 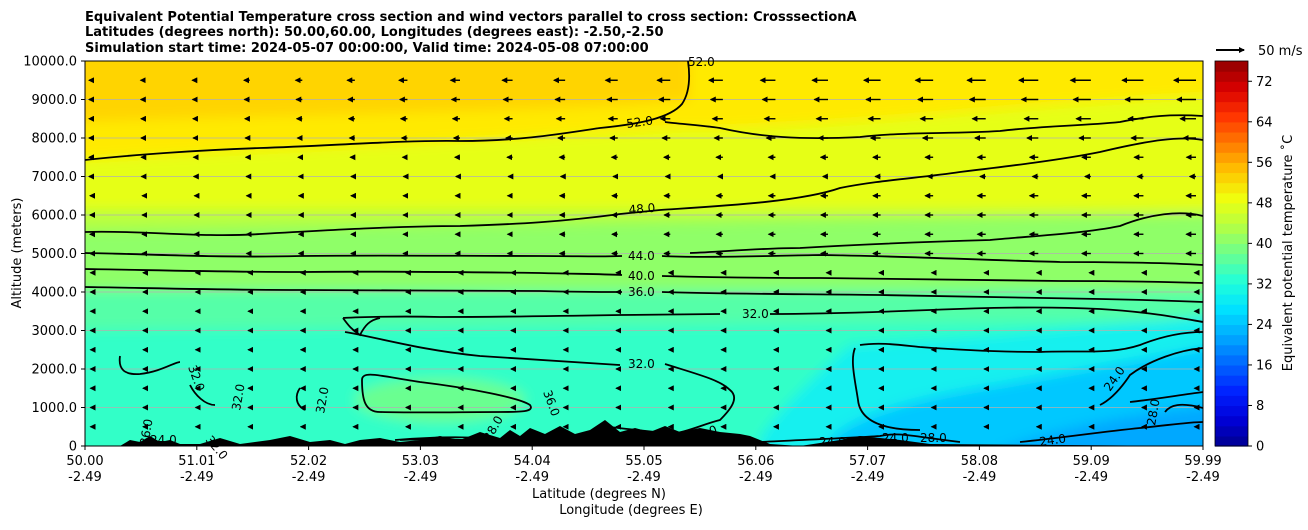 I want to click on contour-32-left, so click(x=167, y=380).